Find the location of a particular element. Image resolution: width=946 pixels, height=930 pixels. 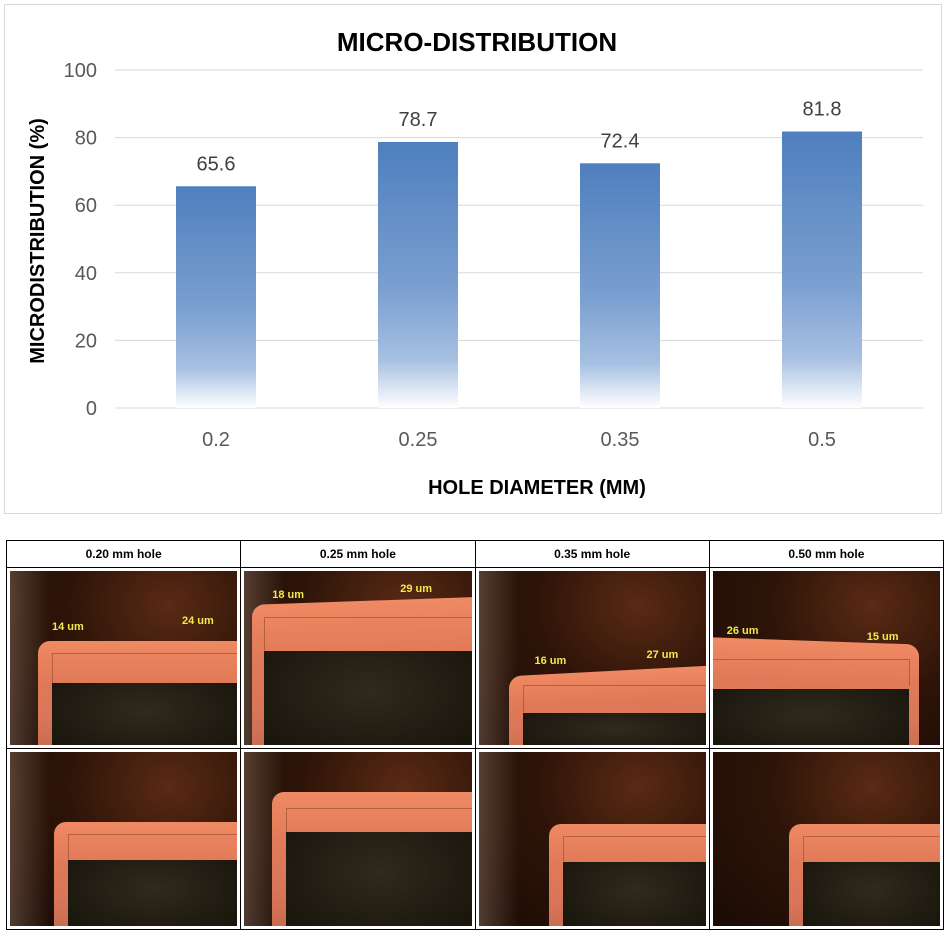

photo-cell: 18 um 29 um is located at coordinates (358, 658).